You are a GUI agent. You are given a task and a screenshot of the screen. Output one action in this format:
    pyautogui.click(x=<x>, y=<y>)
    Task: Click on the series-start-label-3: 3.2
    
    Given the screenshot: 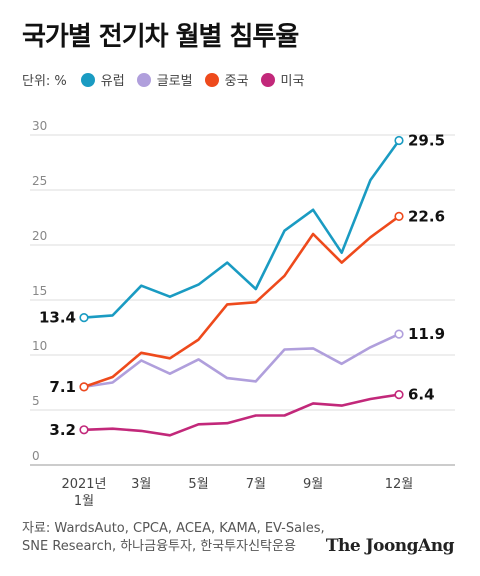 What is the action you would take?
    pyautogui.click(x=62, y=430)
    